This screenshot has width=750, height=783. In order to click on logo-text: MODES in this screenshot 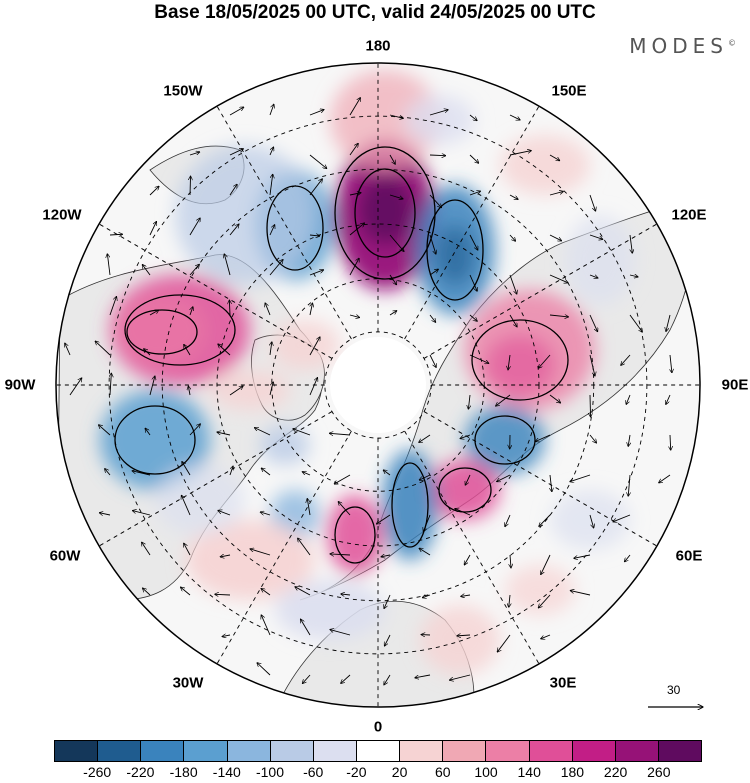, I will do `click(678, 46)`.